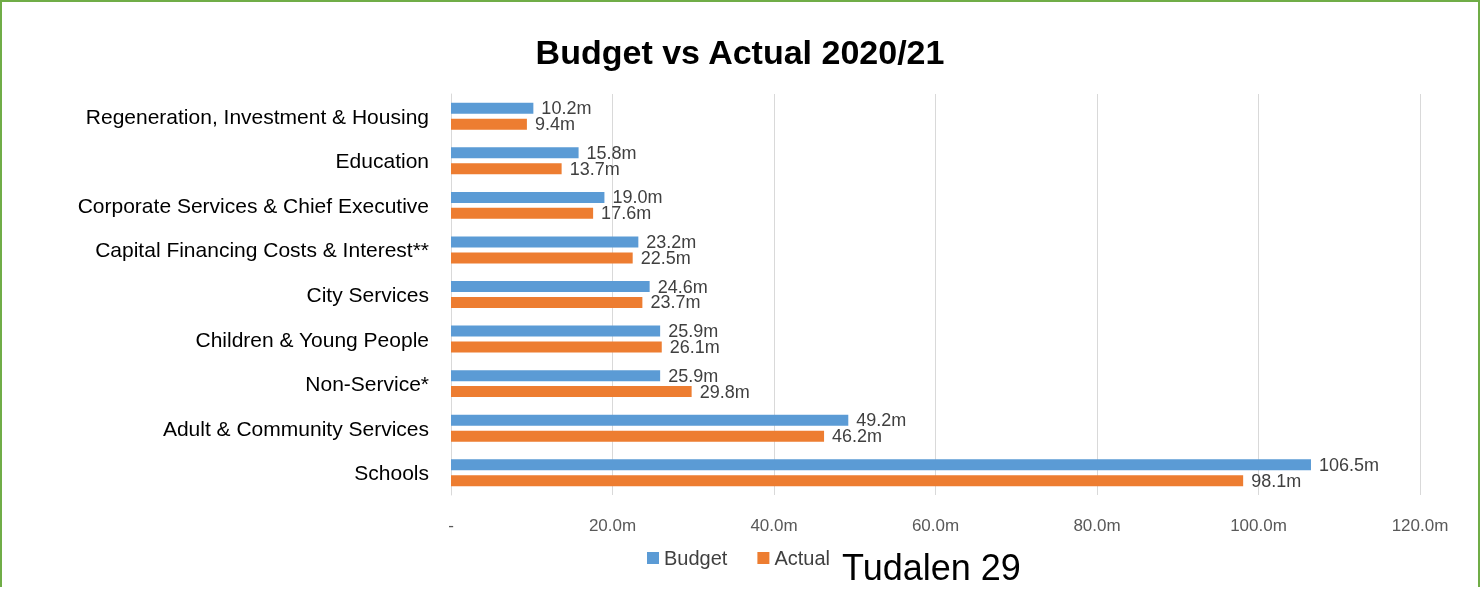  I want to click on y-tick-label: Adult & Community Services, so click(295, 428).